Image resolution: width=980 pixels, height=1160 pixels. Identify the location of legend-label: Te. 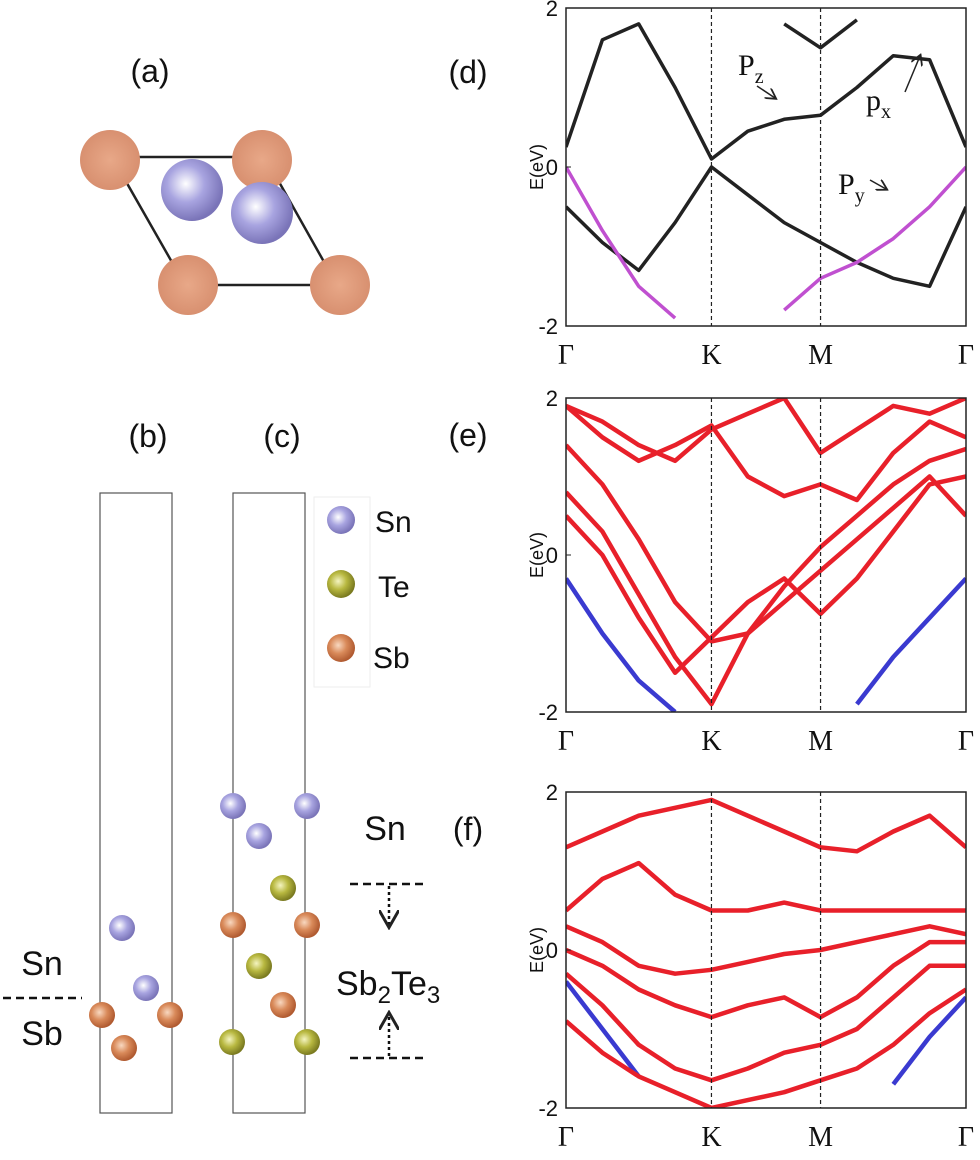
(394, 587).